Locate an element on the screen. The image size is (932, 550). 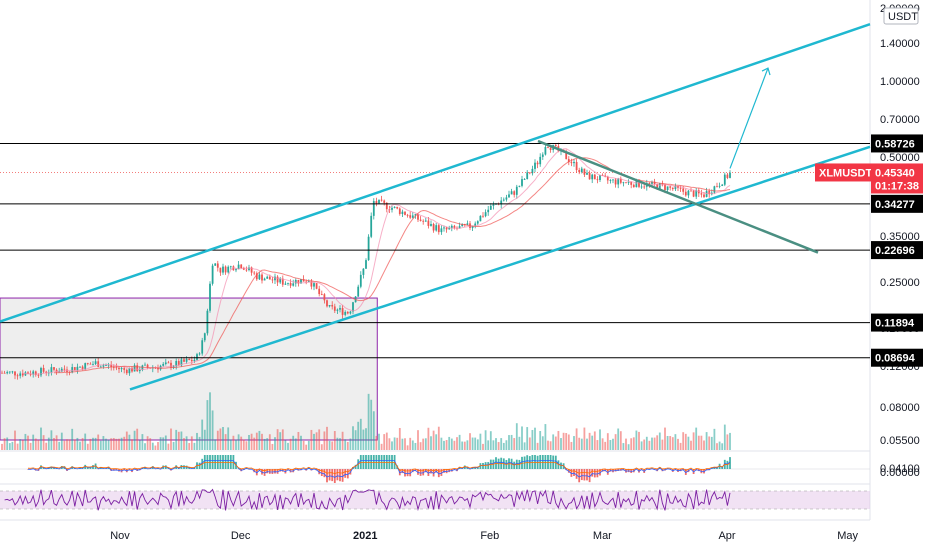
price-tick-label: 0.35000 is located at coordinates (900, 237).